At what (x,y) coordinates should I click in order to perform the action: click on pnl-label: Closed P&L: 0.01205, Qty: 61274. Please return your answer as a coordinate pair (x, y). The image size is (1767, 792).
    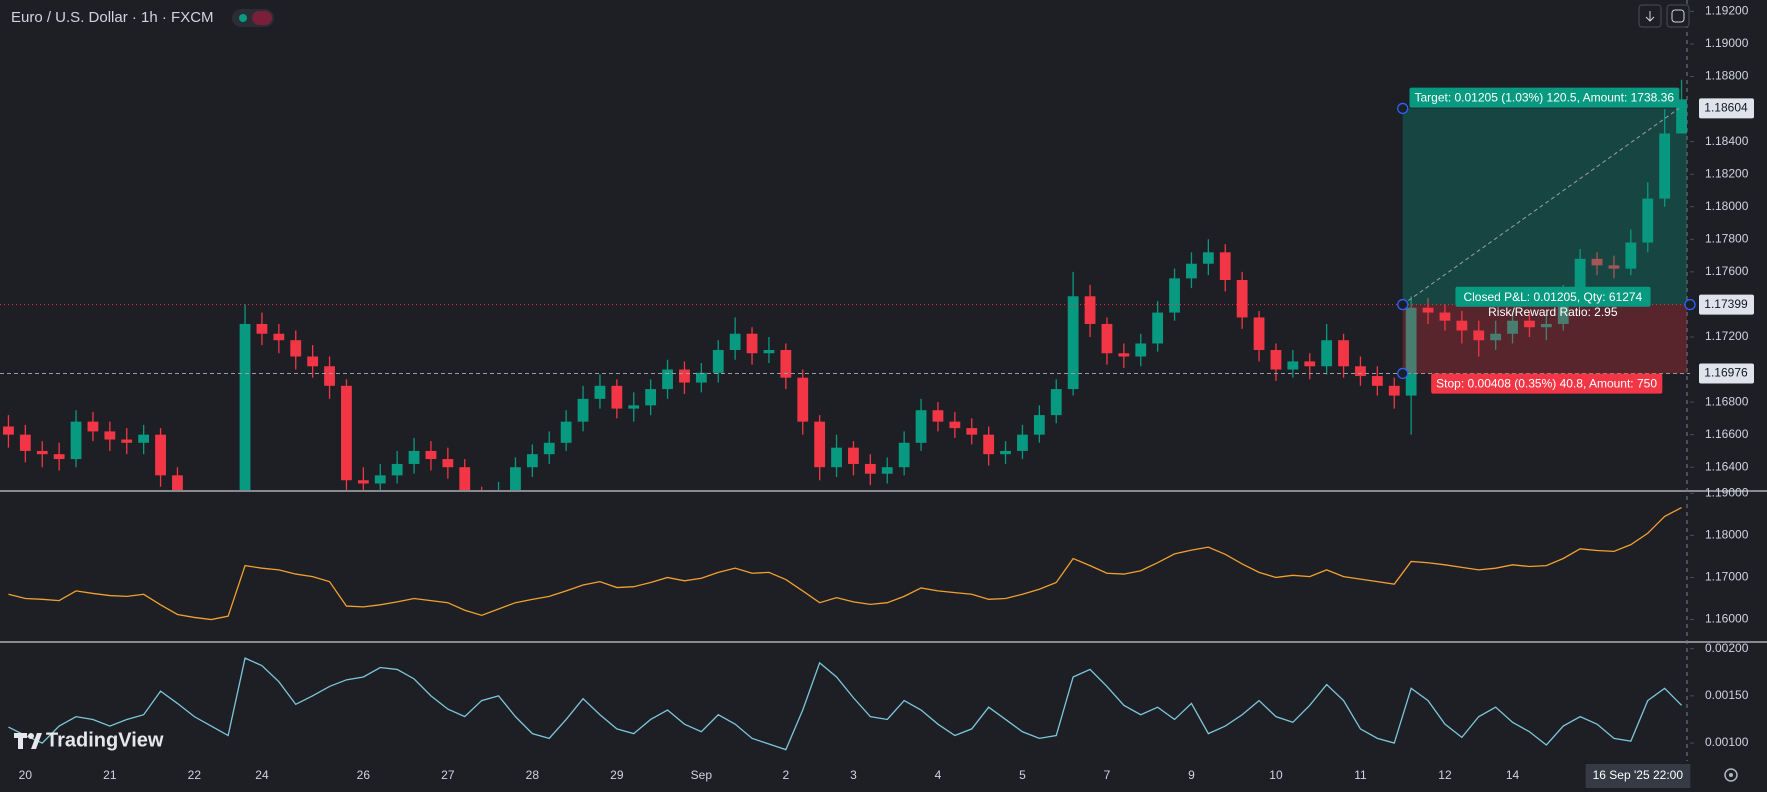
    Looking at the image, I should click on (1552, 297).